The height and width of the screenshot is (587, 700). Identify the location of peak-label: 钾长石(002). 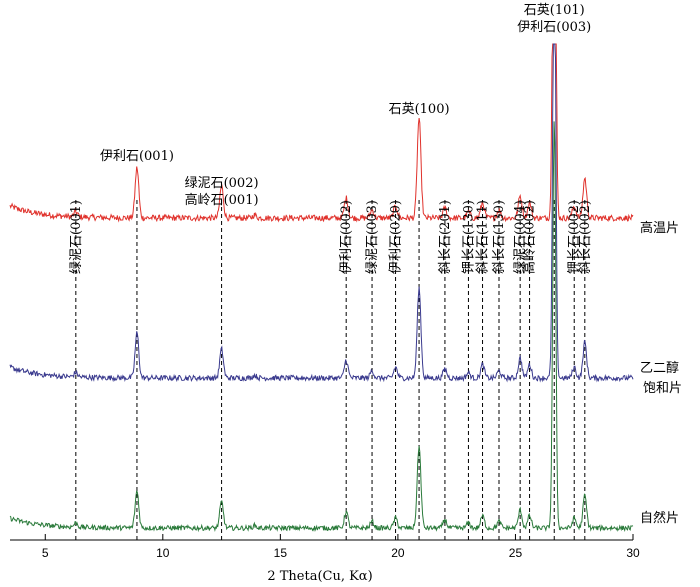
(574, 237).